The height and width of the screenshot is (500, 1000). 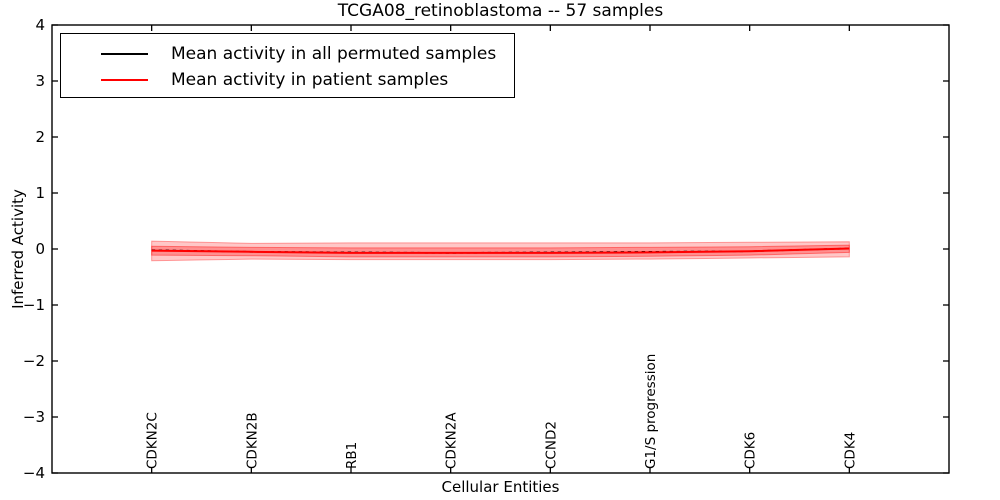 What do you see at coordinates (651, 411) in the screenshot?
I see `x-tick-label: G1/S progression` at bounding box center [651, 411].